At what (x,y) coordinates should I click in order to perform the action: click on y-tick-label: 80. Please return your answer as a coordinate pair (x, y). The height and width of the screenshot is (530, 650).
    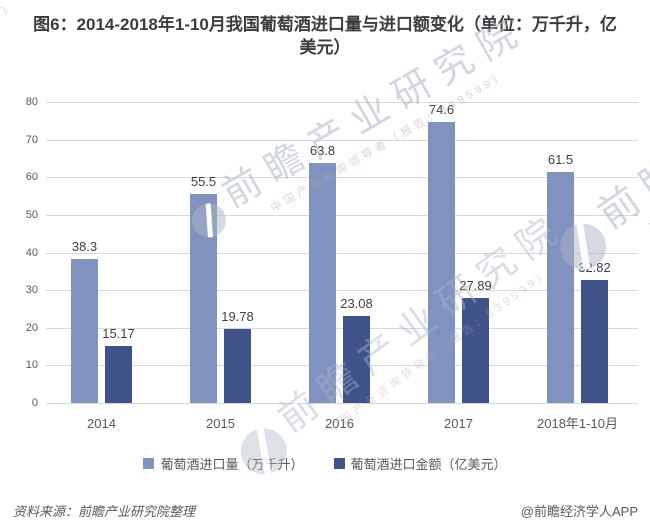
    Looking at the image, I should click on (31, 102).